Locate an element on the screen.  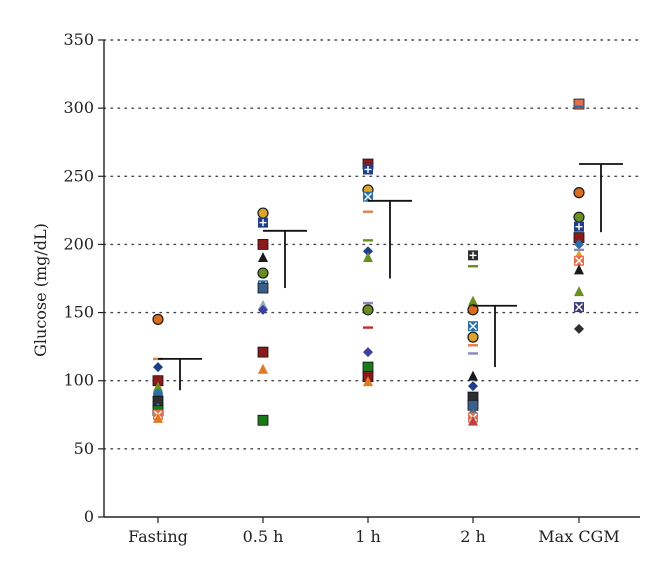
y-tick-label: 150 is located at coordinates (78, 312).